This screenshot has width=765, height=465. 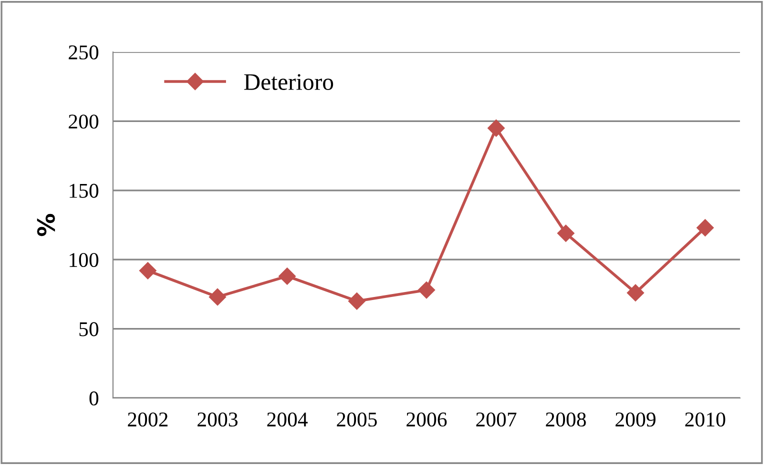 What do you see at coordinates (289, 82) in the screenshot?
I see `legend-label: Deterioro` at bounding box center [289, 82].